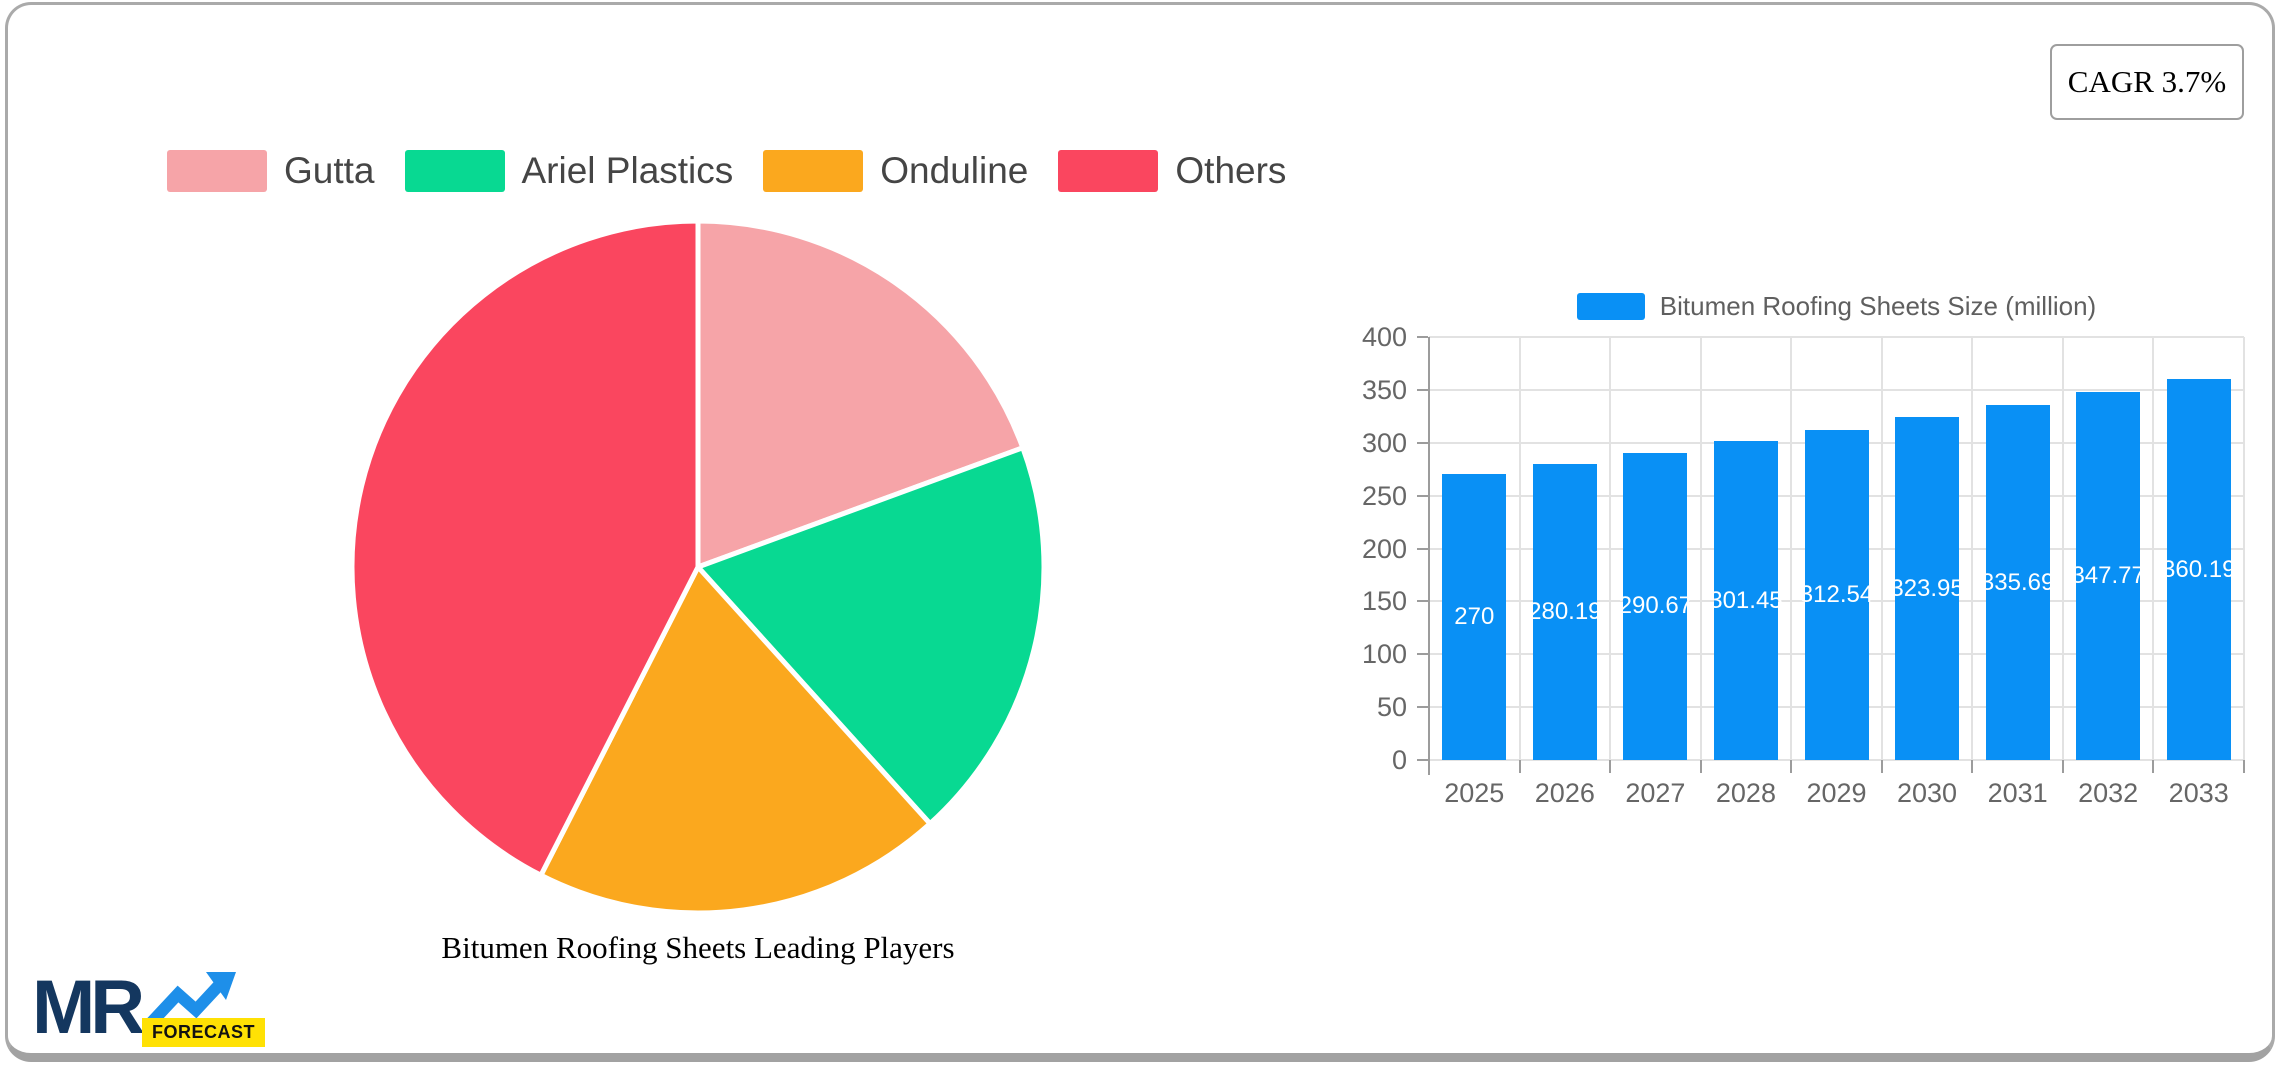  I want to click on pie-legend-label: Ariel Plastics, so click(627, 170).